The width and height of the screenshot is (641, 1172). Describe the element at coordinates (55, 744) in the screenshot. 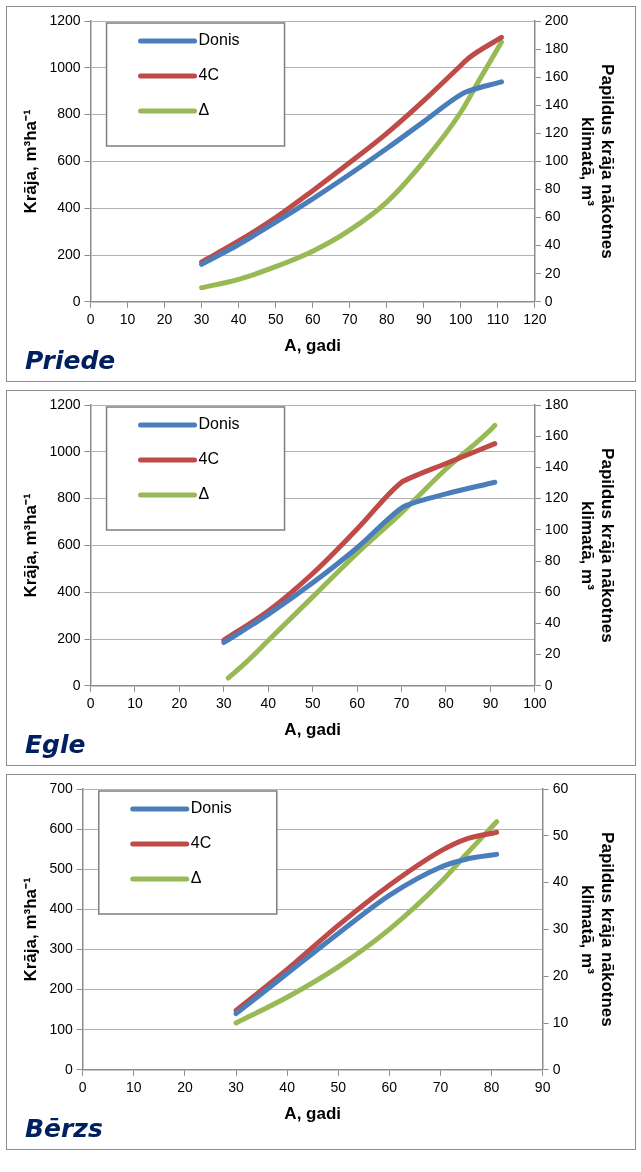

I see `text: Egle` at that location.